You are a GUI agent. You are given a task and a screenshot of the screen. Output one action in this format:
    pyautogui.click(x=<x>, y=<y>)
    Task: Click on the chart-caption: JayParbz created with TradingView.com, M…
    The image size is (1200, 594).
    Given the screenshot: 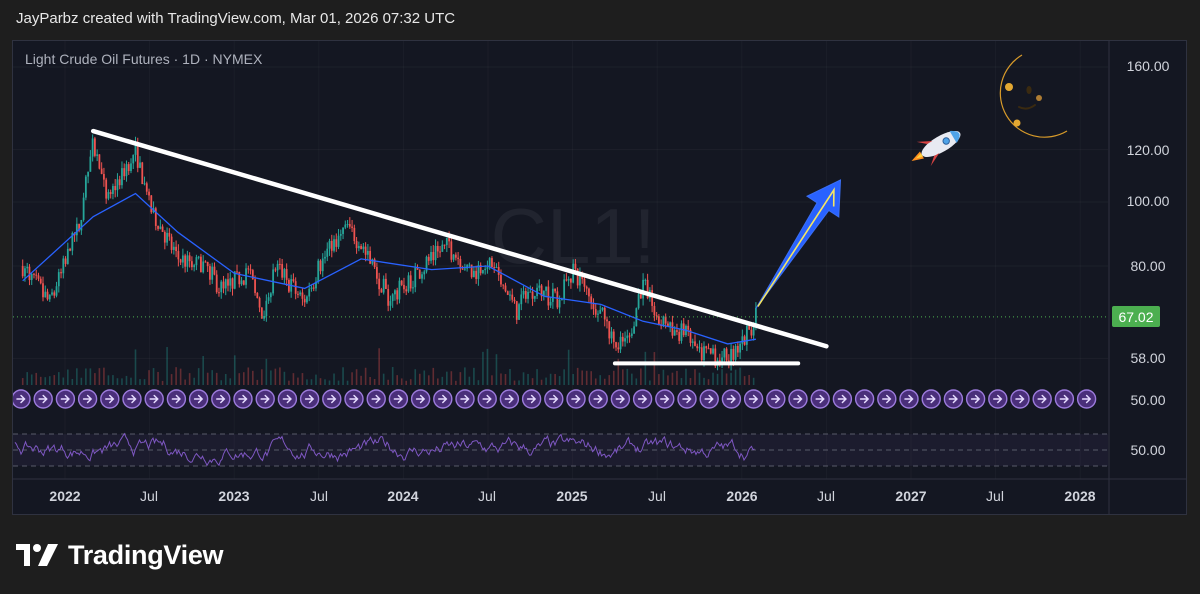 What is the action you would take?
    pyautogui.click(x=236, y=18)
    